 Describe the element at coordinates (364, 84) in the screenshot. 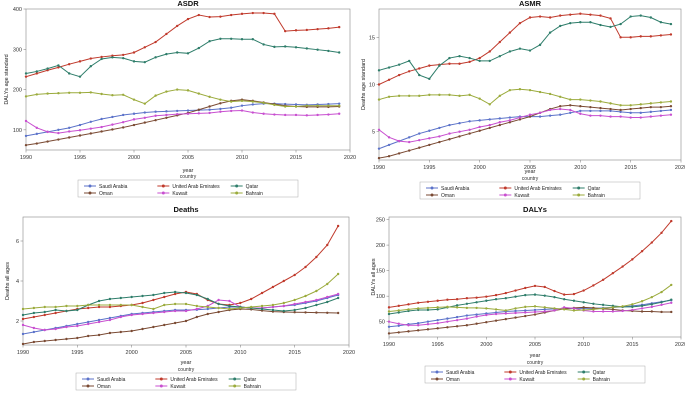

I see `y-axis-title: Deaths age standard` at that location.